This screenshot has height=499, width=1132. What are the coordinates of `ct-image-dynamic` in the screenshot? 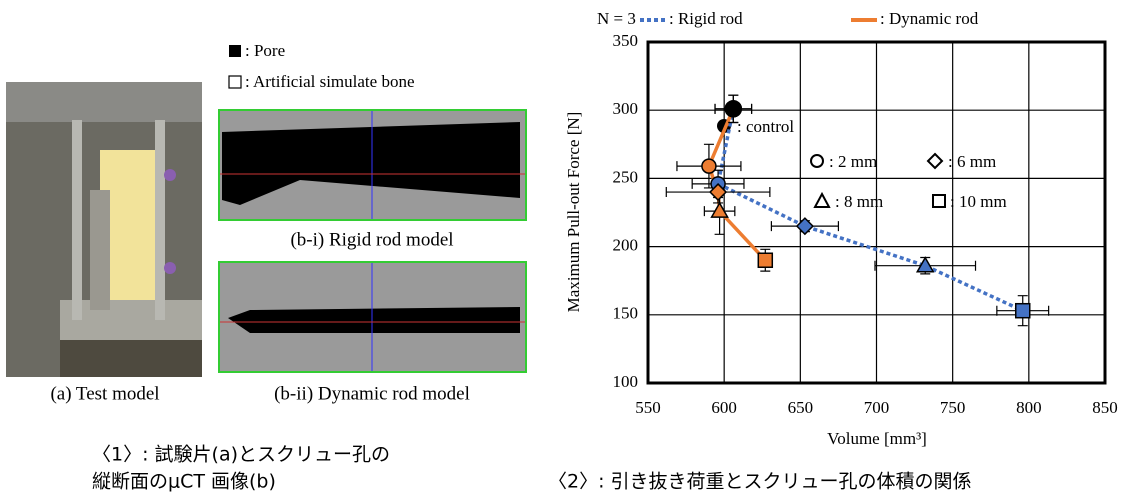 It's located at (372, 317).